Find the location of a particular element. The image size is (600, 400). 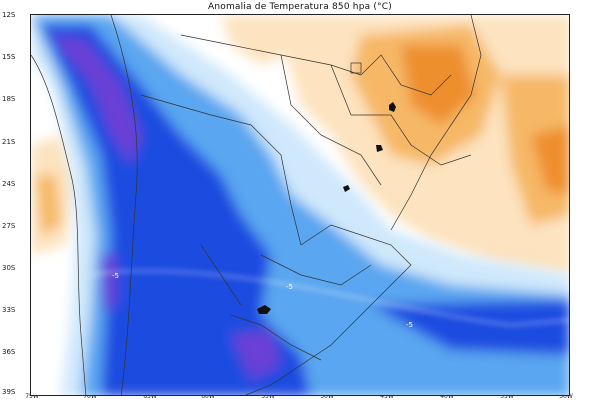

border-df is located at coordinates (356, 68).